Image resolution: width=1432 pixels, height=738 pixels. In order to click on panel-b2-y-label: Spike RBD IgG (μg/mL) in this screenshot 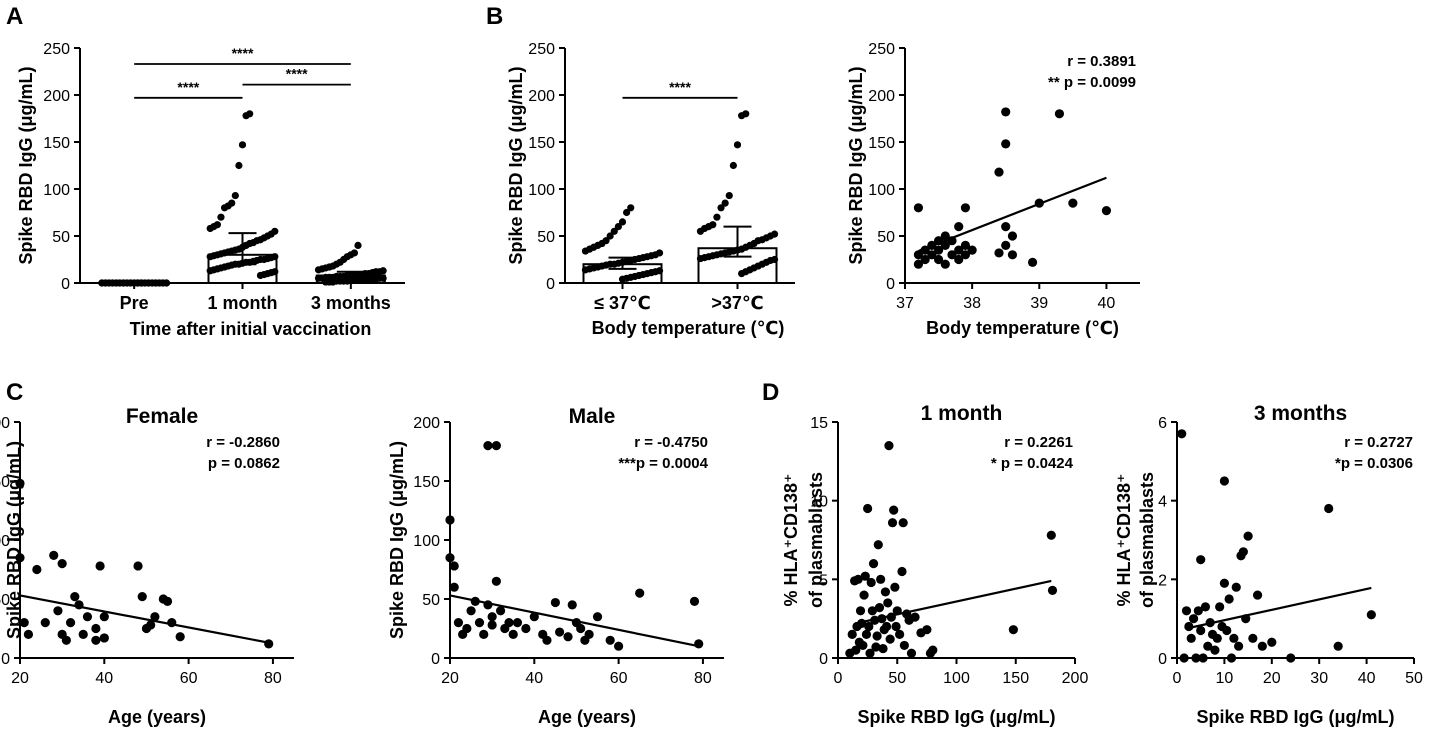, I will do `click(856, 165)`.